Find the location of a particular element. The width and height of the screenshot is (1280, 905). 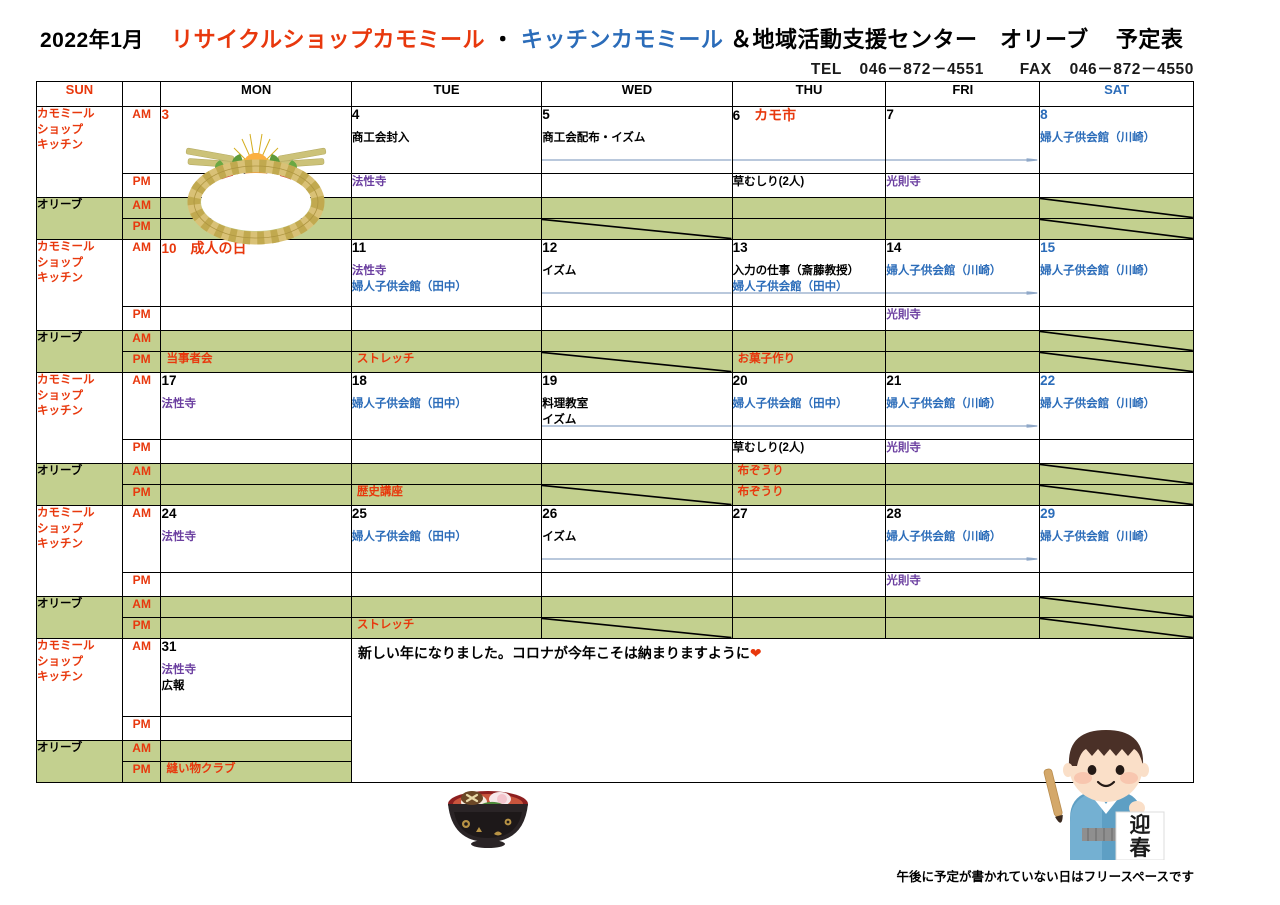

day-cell: 8 婦人子供会館（川崎） is located at coordinates (1116, 140).